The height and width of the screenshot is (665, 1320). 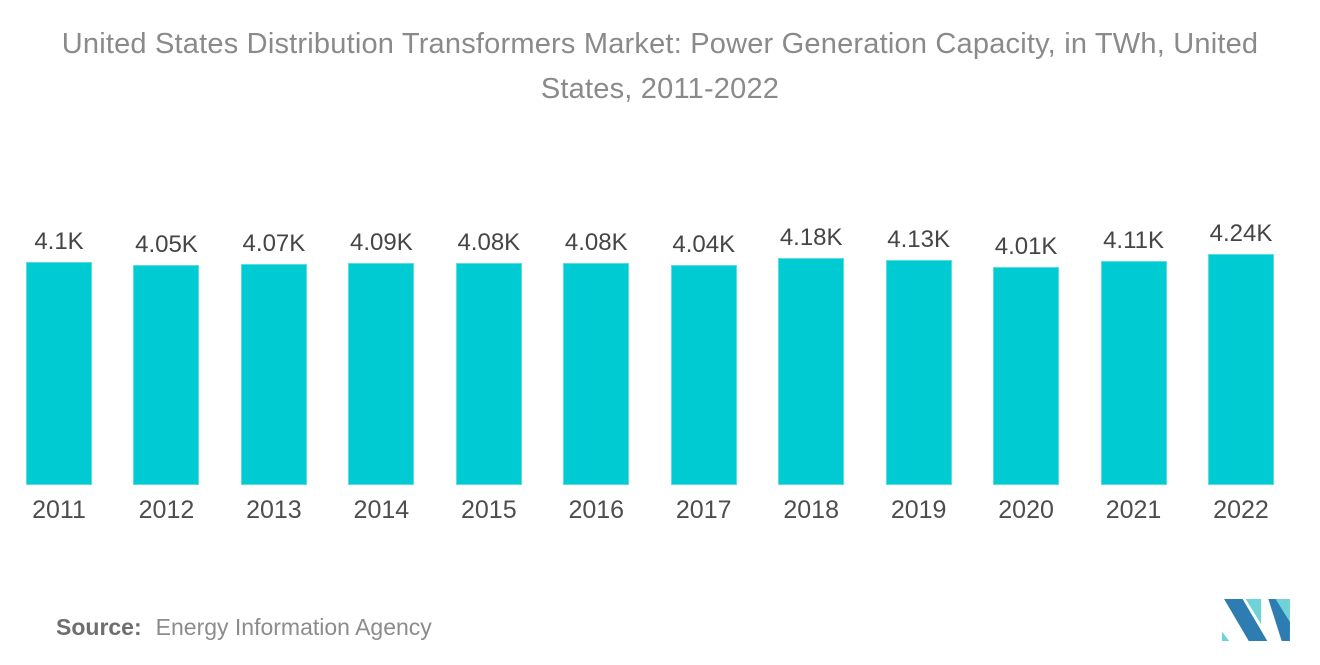 What do you see at coordinates (274, 243) in the screenshot?
I see `bar-value-label-2013: 4.07K` at bounding box center [274, 243].